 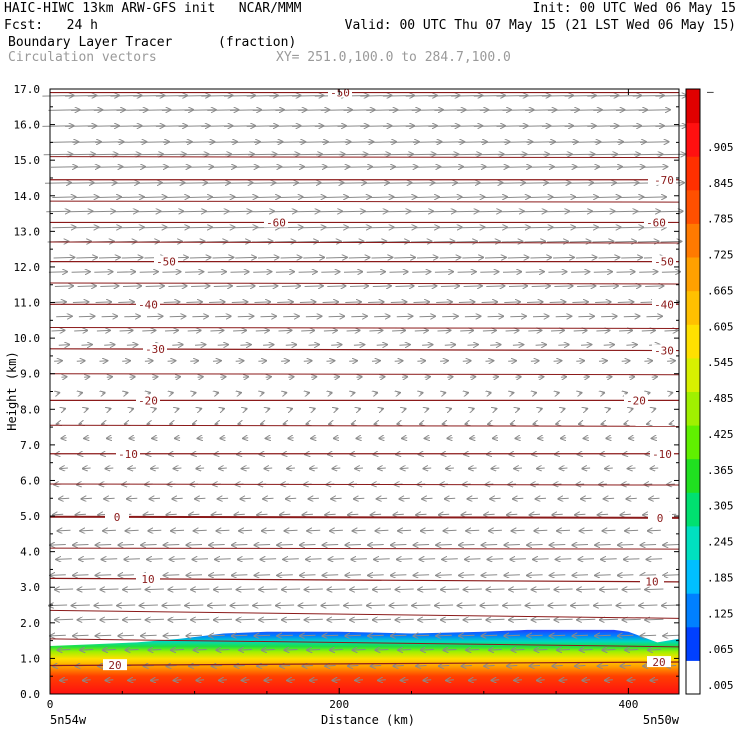 What do you see at coordinates (30, 480) in the screenshot?
I see `y-tick-label: 6.0` at bounding box center [30, 480].